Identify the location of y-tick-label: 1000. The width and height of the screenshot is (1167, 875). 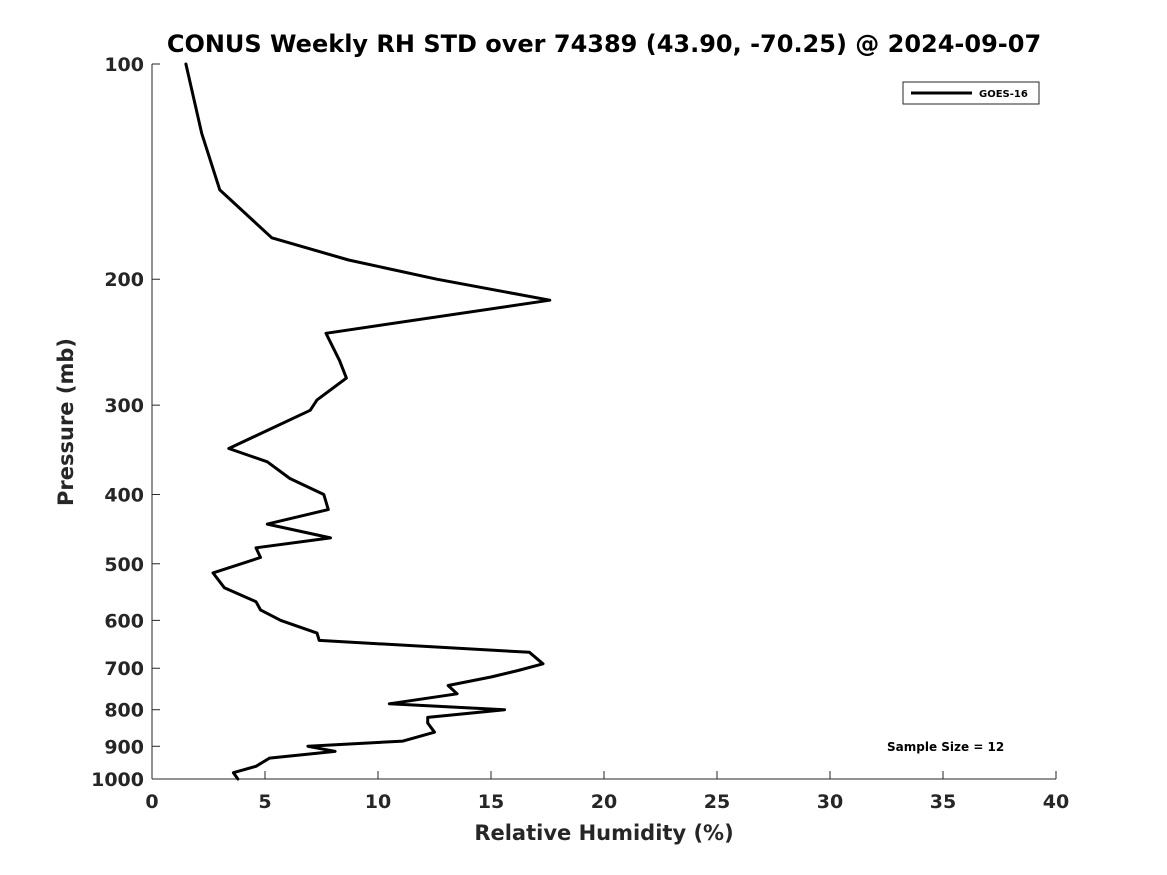
(117, 780).